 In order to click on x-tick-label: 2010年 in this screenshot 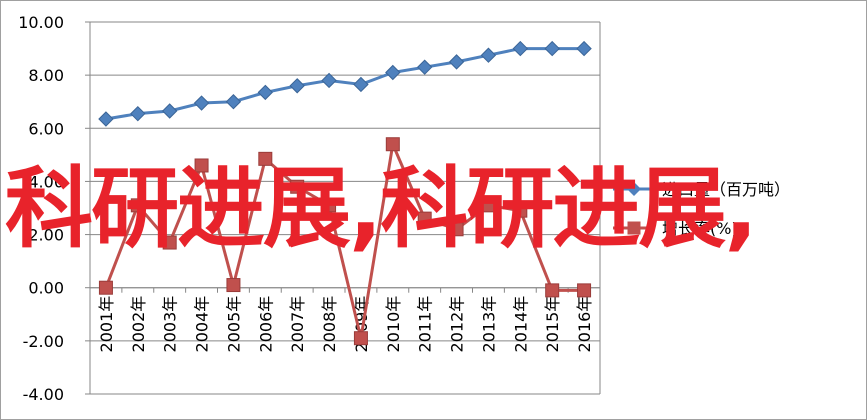, I will do `click(393, 324)`.